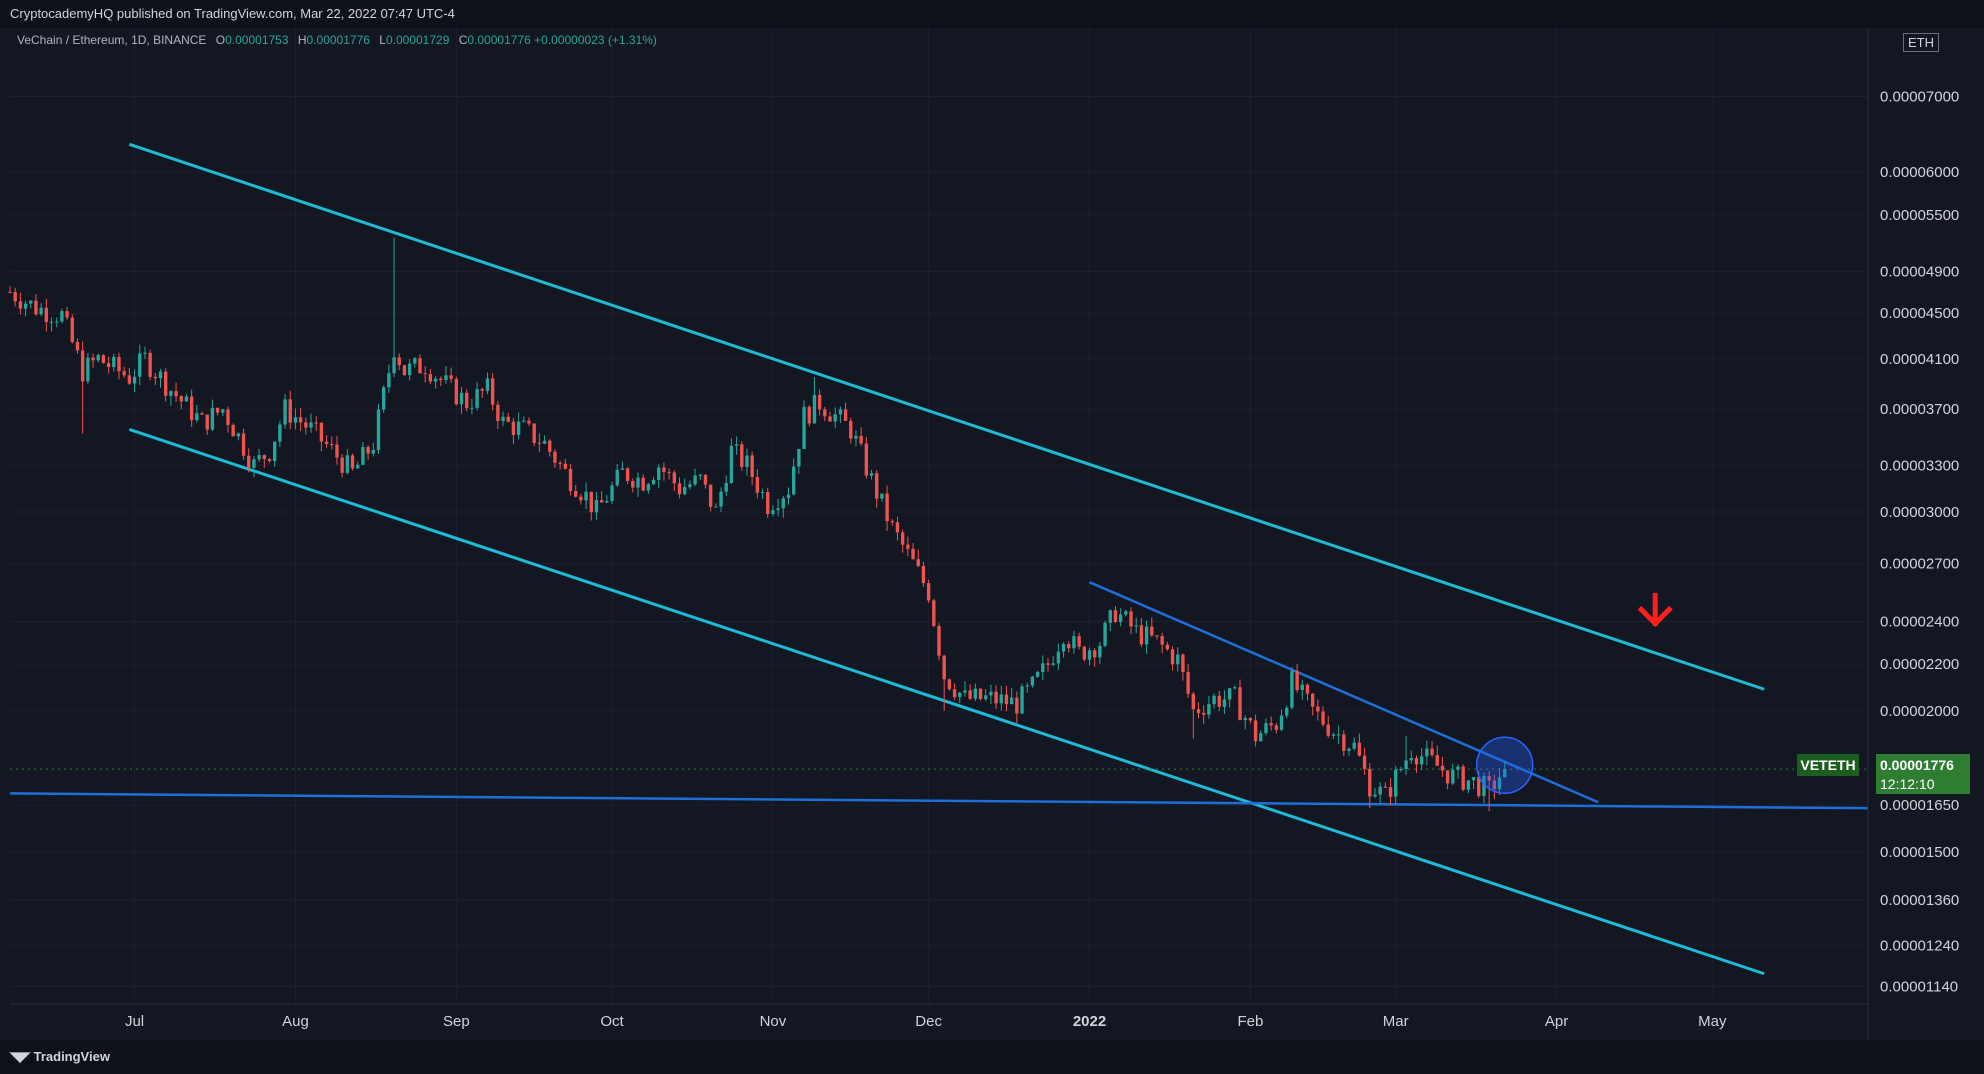 The height and width of the screenshot is (1074, 1984). Describe the element at coordinates (257, 40) in the screenshot. I see `open-value: 0.00001753` at that location.